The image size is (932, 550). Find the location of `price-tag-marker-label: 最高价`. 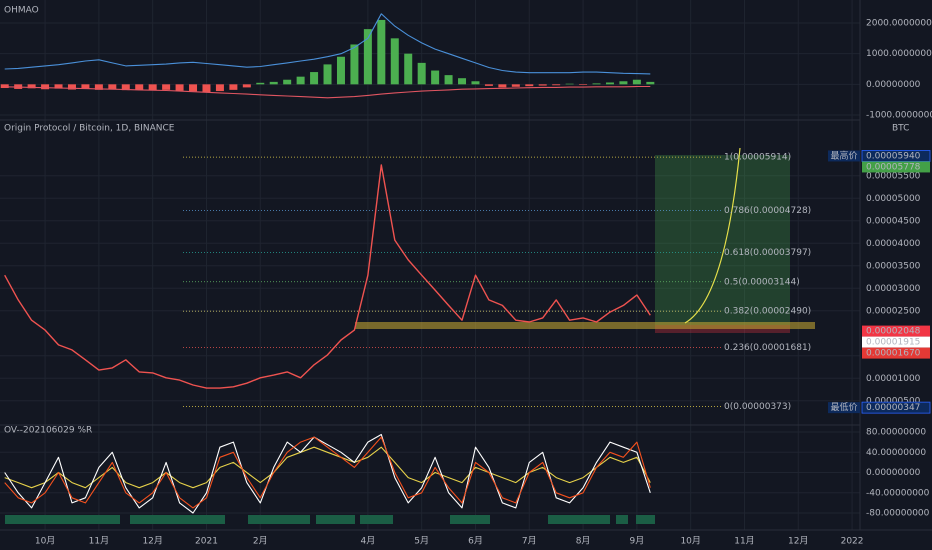

price-tag-marker-label: 最高价 is located at coordinates (843, 155).